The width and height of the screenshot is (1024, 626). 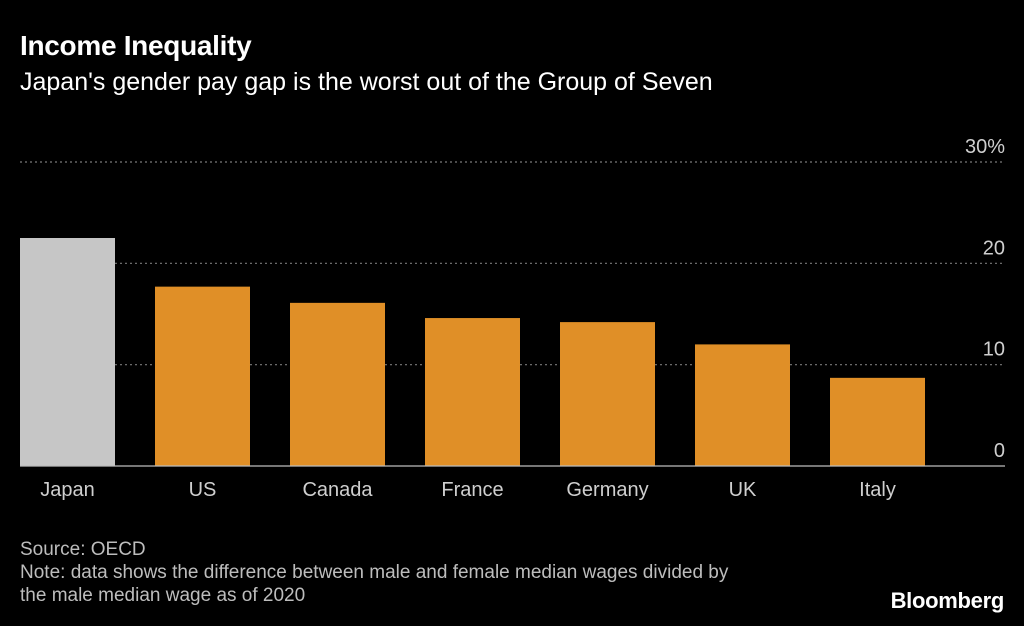 I want to click on bar-uk, so click(x=742, y=405).